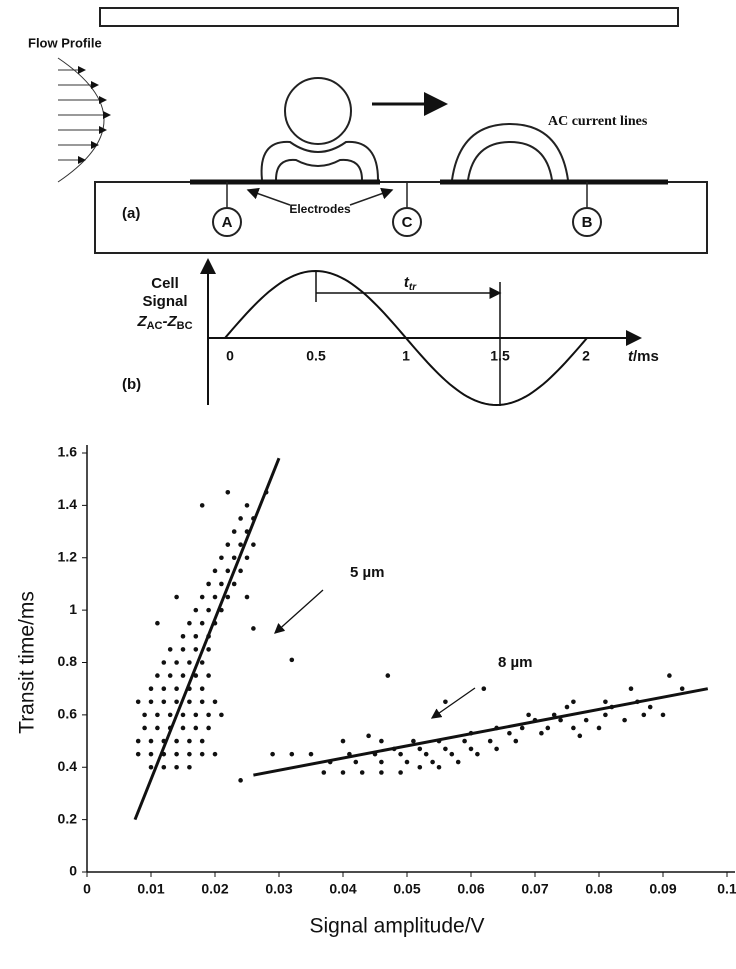 The image size is (736, 969). What do you see at coordinates (68, 714) in the screenshot?
I see `y-tick-label: 0.6` at bounding box center [68, 714].